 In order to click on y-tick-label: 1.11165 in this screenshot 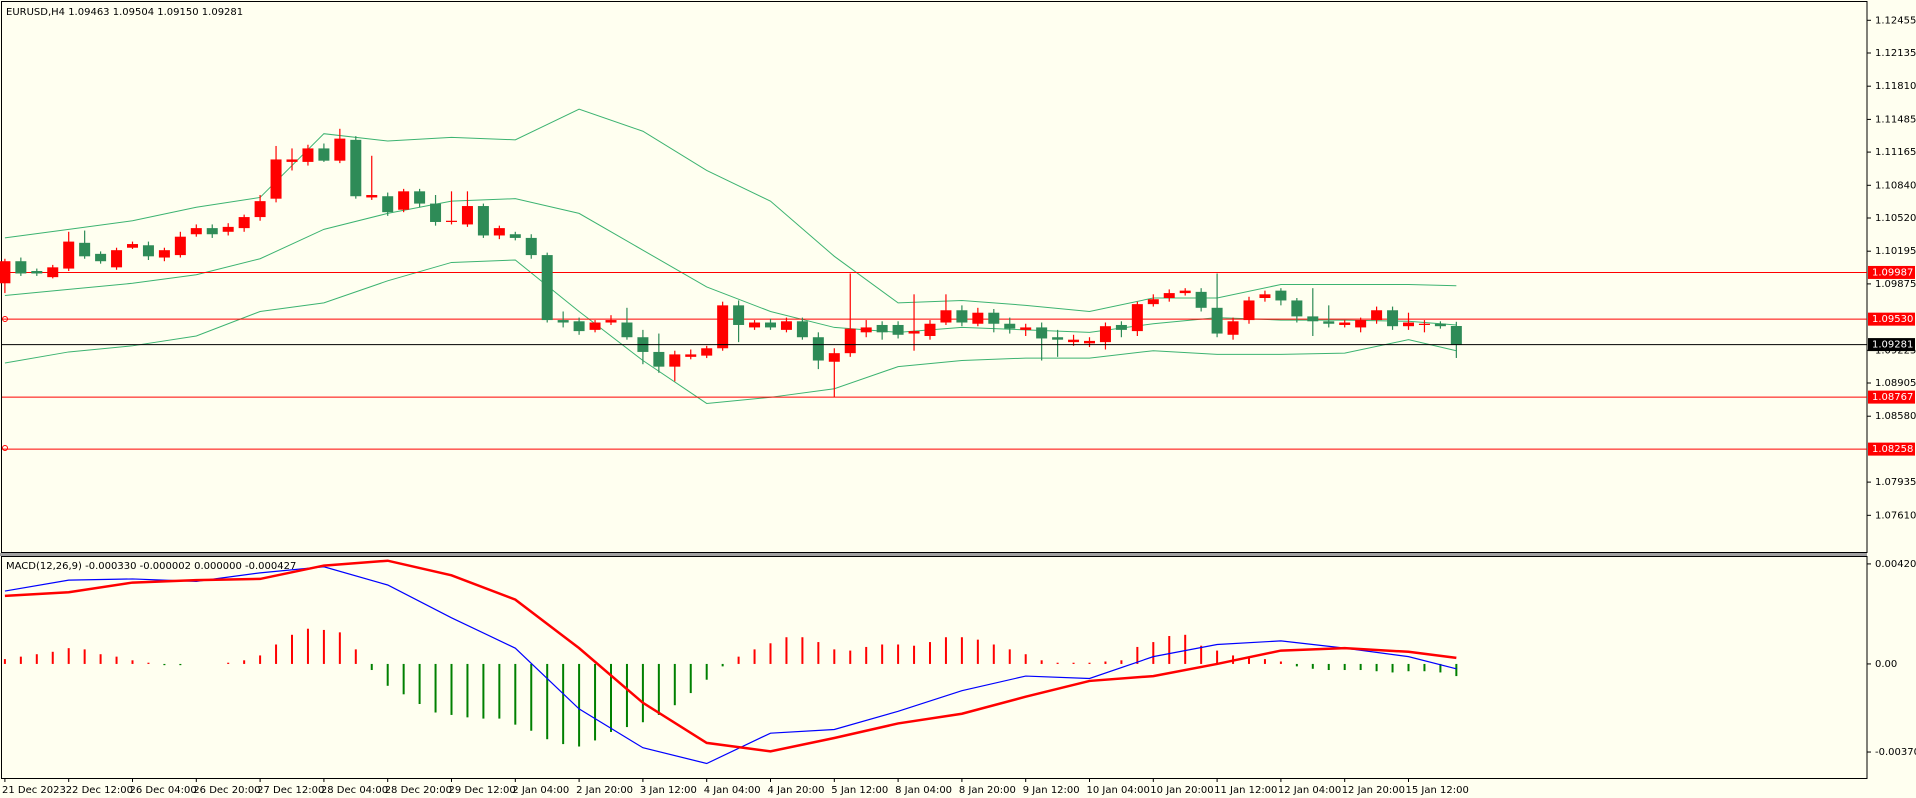, I will do `click(1895, 152)`.